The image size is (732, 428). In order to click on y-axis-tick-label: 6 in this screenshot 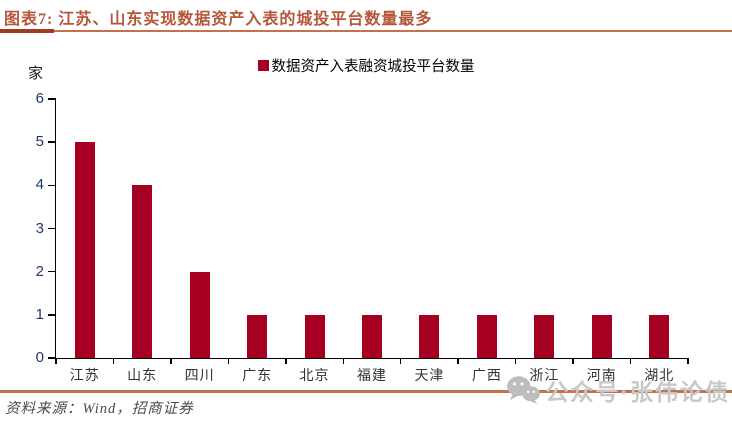, I will do `click(39, 98)`.